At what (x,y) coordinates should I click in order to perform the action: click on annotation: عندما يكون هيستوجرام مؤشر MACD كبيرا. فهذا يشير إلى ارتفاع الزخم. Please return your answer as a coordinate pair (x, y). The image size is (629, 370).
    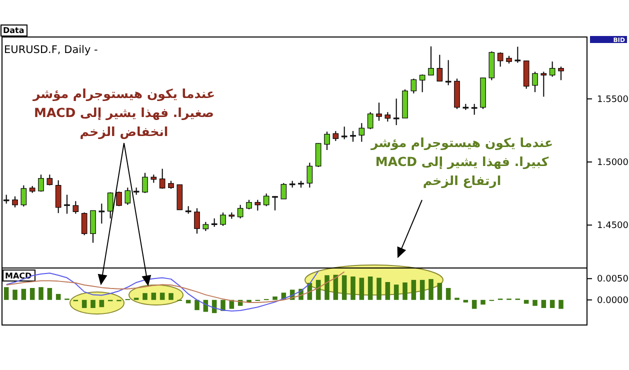
    Looking at the image, I should click on (462, 162).